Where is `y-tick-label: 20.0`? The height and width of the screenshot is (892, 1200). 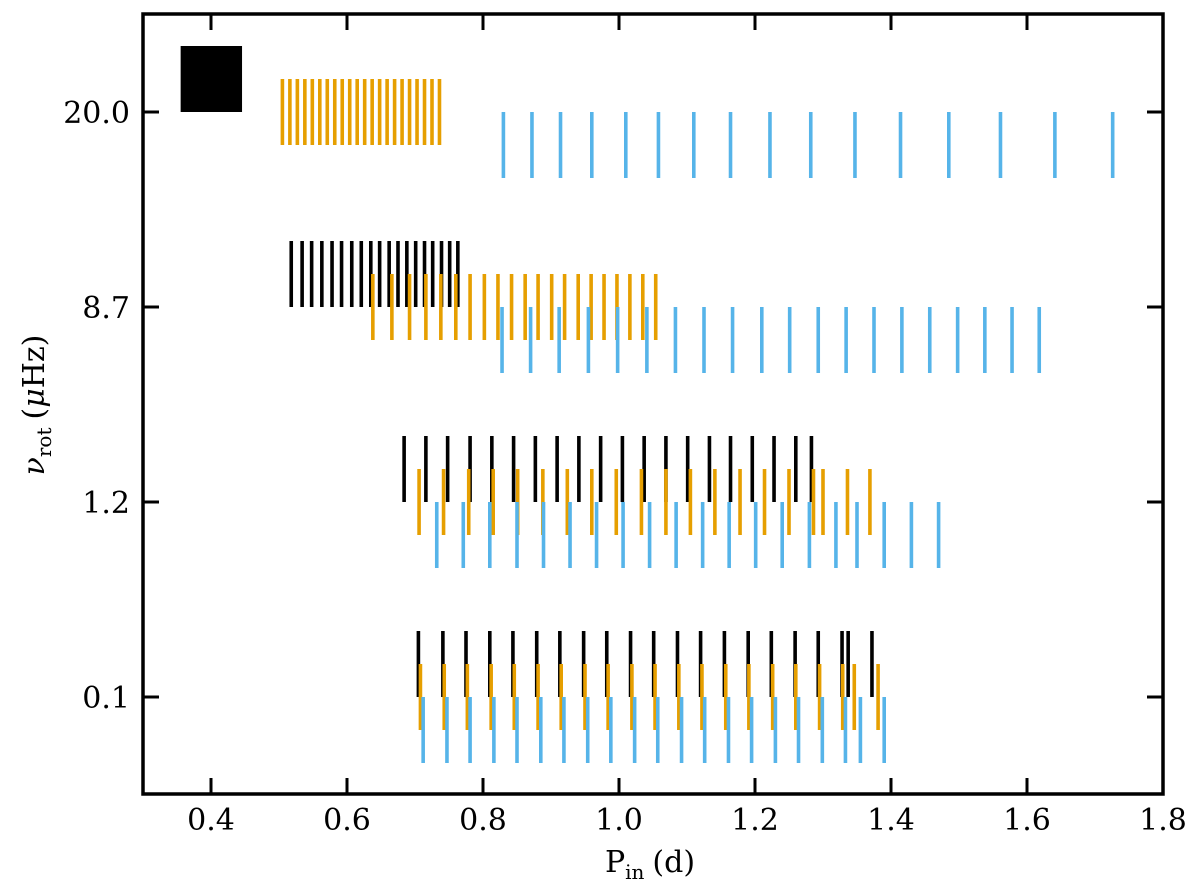
y-tick-label: 20.0 is located at coordinates (96, 113).